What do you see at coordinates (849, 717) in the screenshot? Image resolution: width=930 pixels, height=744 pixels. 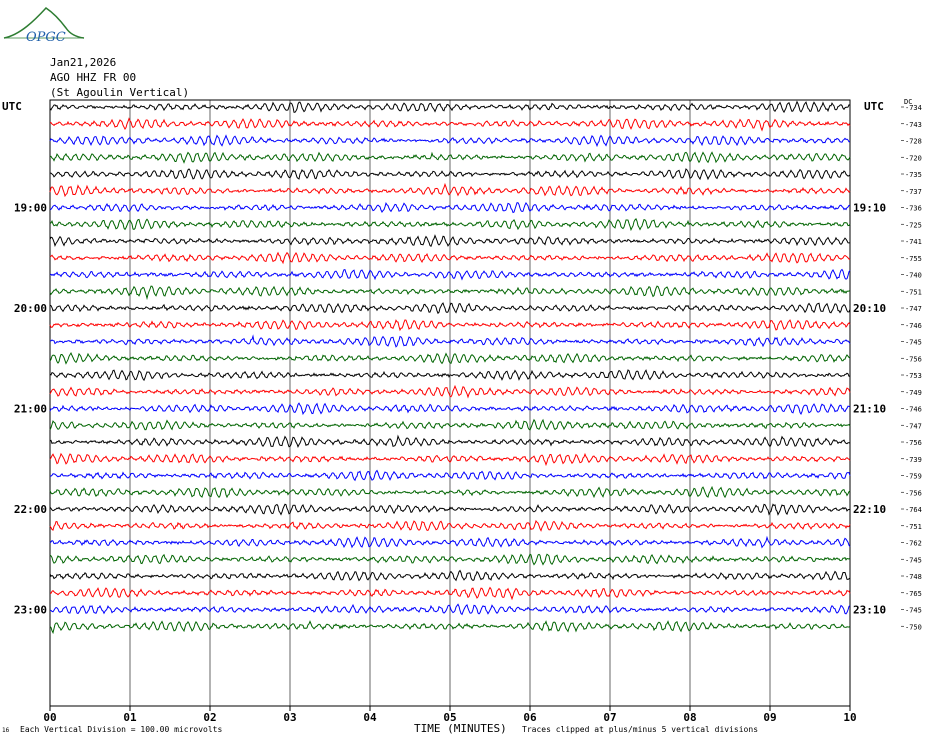 I see `x-tick-label: 10` at bounding box center [849, 717].